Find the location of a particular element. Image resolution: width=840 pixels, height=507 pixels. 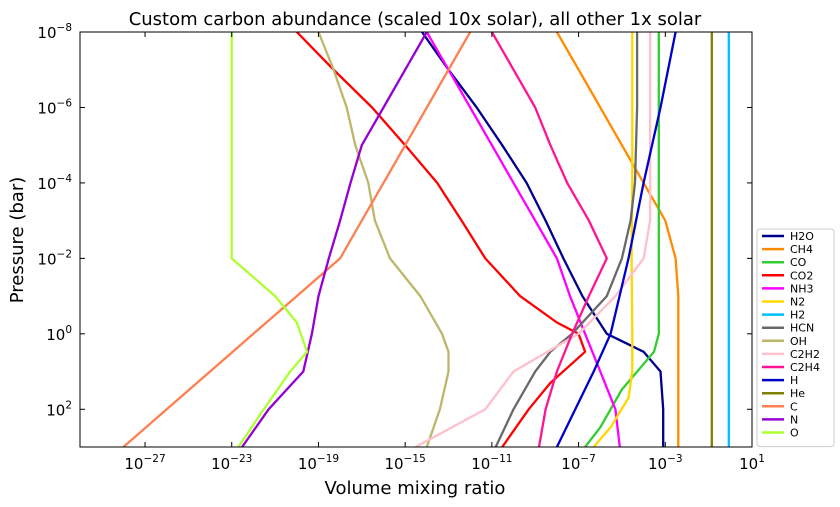

series-line-n2 is located at coordinates (613, 239).